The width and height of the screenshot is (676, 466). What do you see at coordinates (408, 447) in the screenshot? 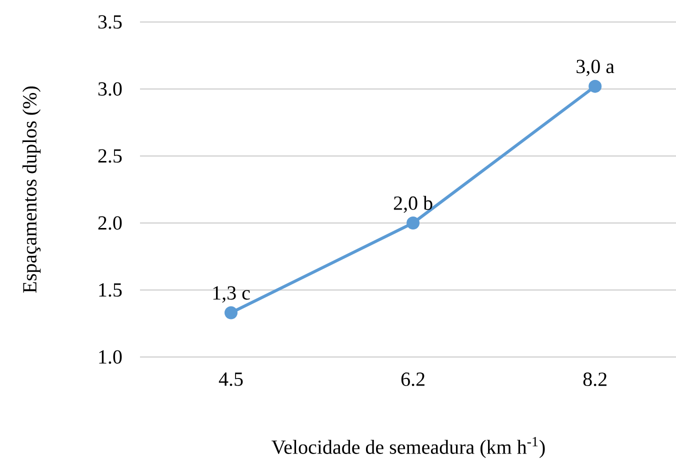
I see `x-axis-title: Velocidade de semeadura (km h$^{-1}$)` at bounding box center [408, 447].